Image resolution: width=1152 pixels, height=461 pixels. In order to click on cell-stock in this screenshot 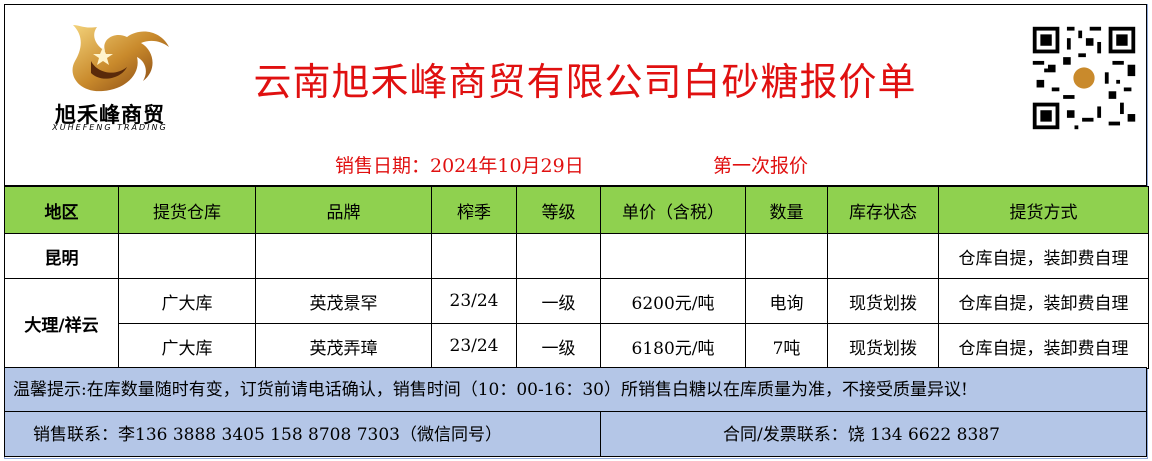, I will do `click(883, 256)`.